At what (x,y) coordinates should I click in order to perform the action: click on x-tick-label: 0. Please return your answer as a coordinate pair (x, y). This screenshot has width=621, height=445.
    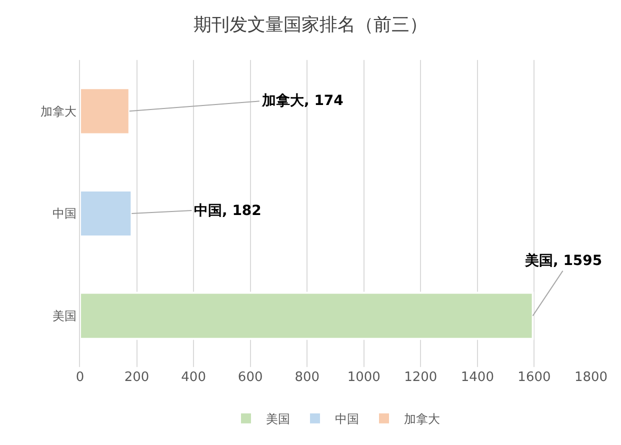
    Looking at the image, I should click on (80, 377).